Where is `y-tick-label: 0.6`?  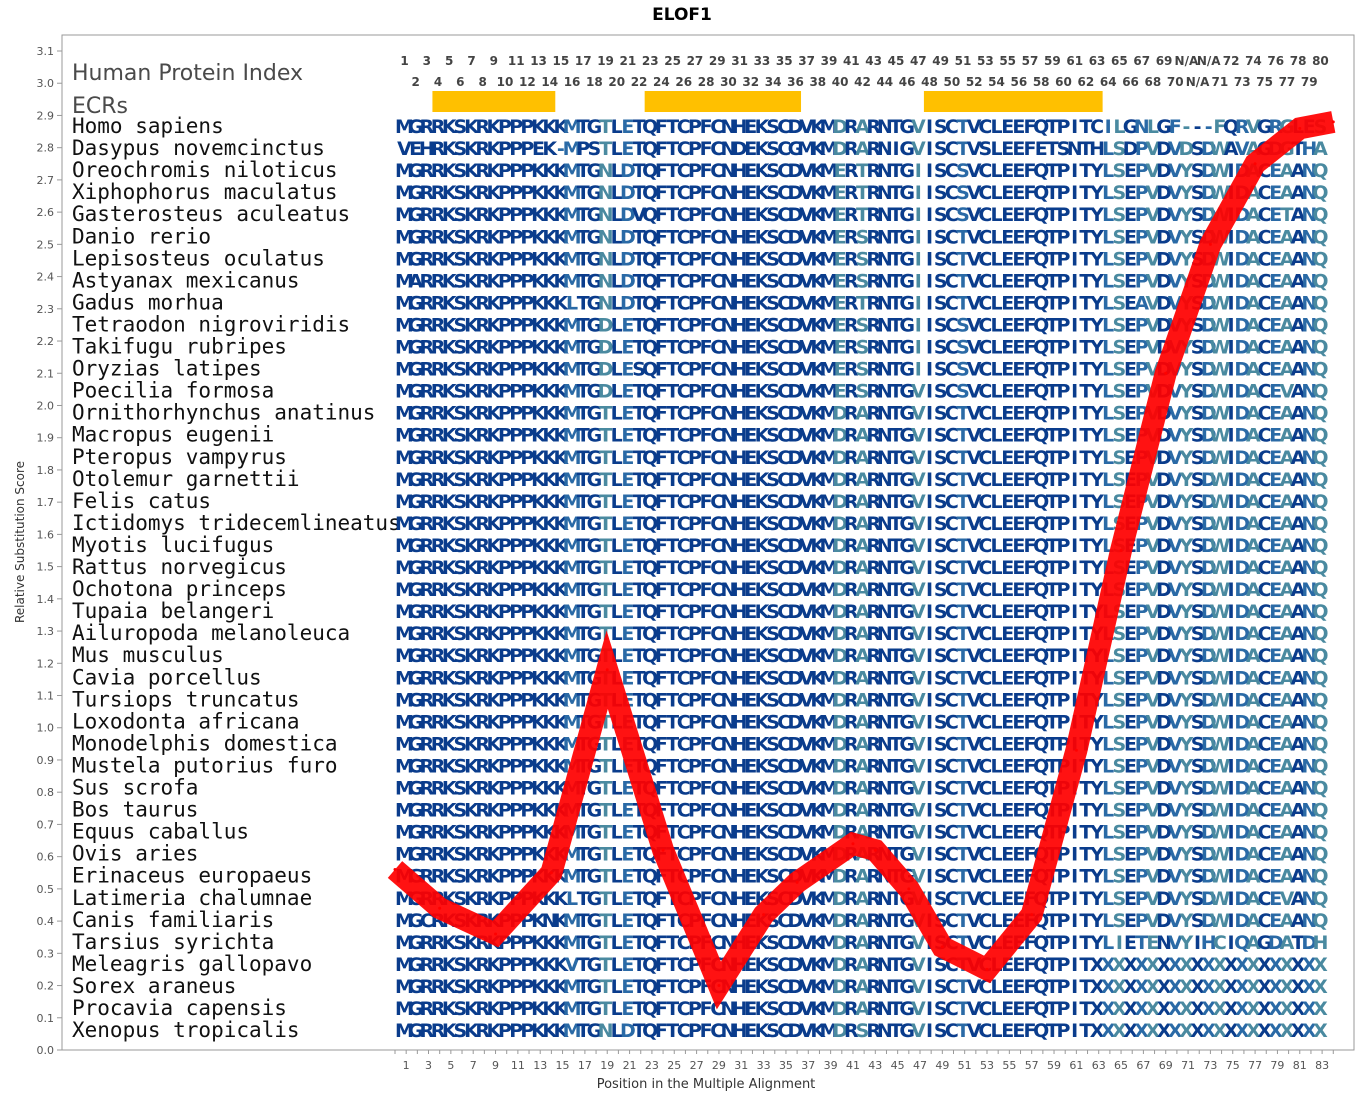
y-tick-label: 0.6 is located at coordinates (46, 857).